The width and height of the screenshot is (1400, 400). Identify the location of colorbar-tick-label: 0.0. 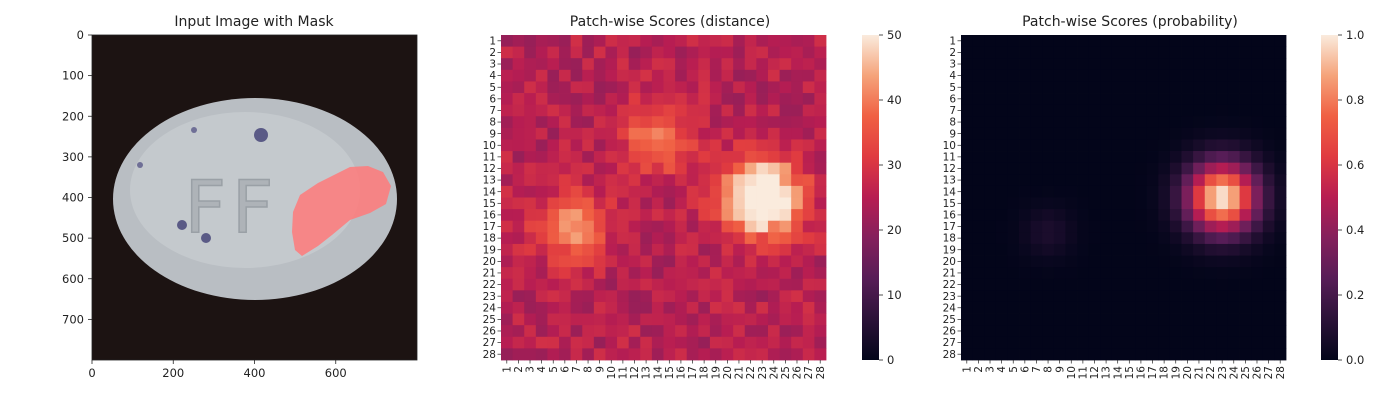
(1355, 360).